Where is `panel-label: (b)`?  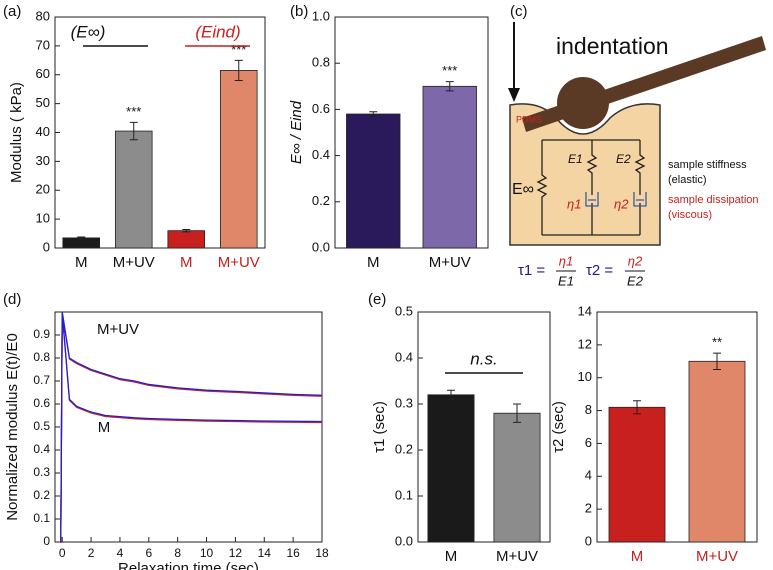
panel-label: (b) is located at coordinates (299, 11).